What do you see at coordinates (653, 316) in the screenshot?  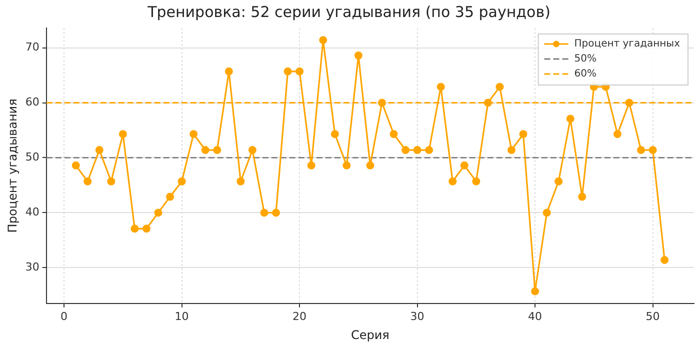 I see `x-tick-label: 50` at bounding box center [653, 316].